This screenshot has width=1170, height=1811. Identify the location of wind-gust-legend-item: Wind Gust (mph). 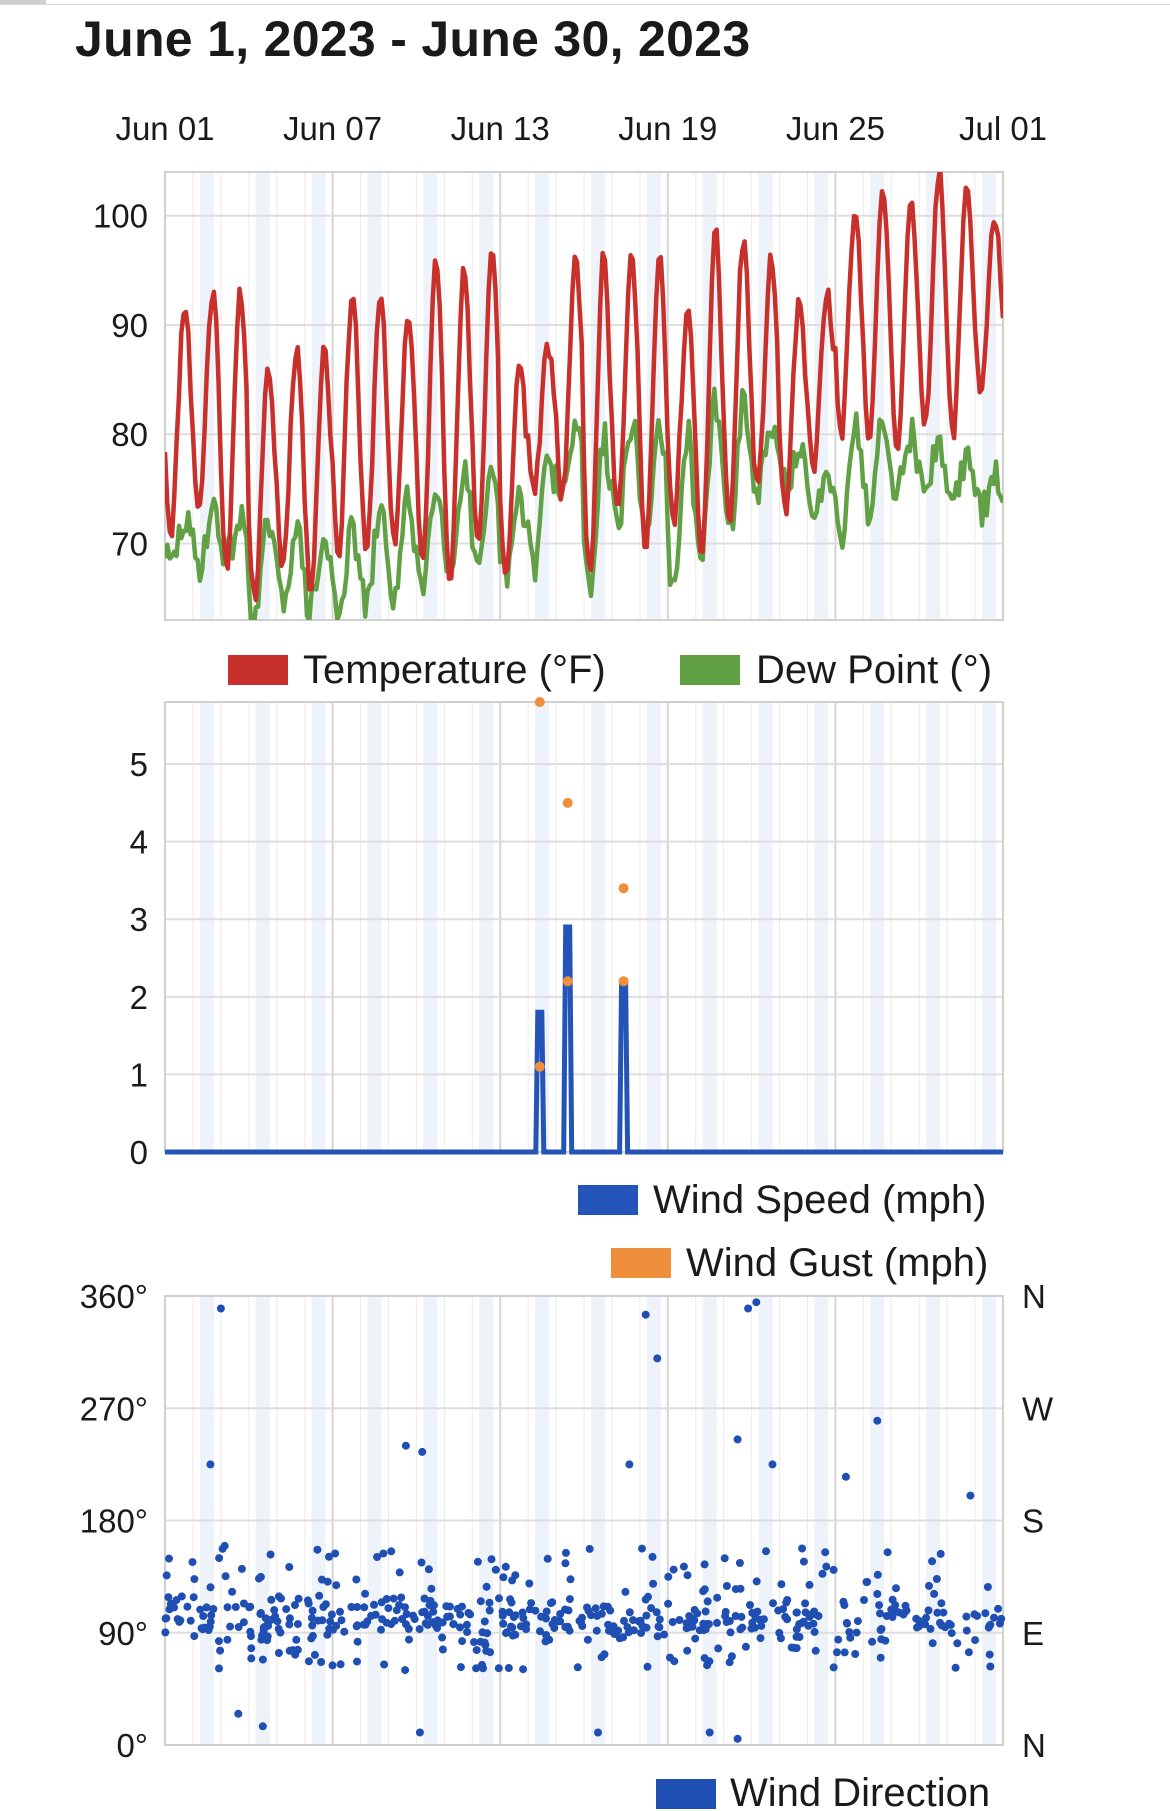
(799, 1263).